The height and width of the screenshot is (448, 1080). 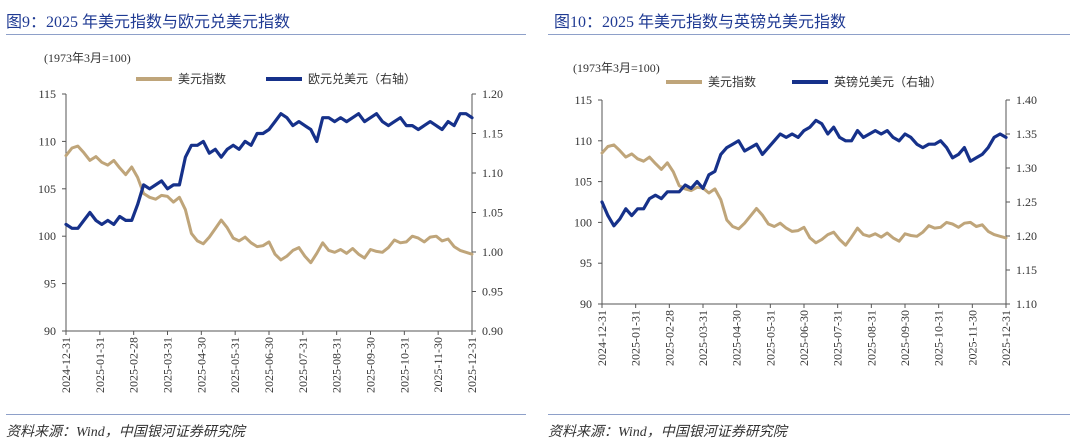 I want to click on right-tick-label: 0.95, so click(x=492, y=292).